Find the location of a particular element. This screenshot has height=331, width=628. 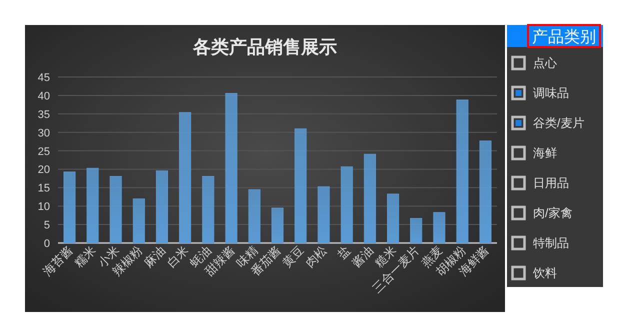

title: 产品类别 is located at coordinates (564, 37).